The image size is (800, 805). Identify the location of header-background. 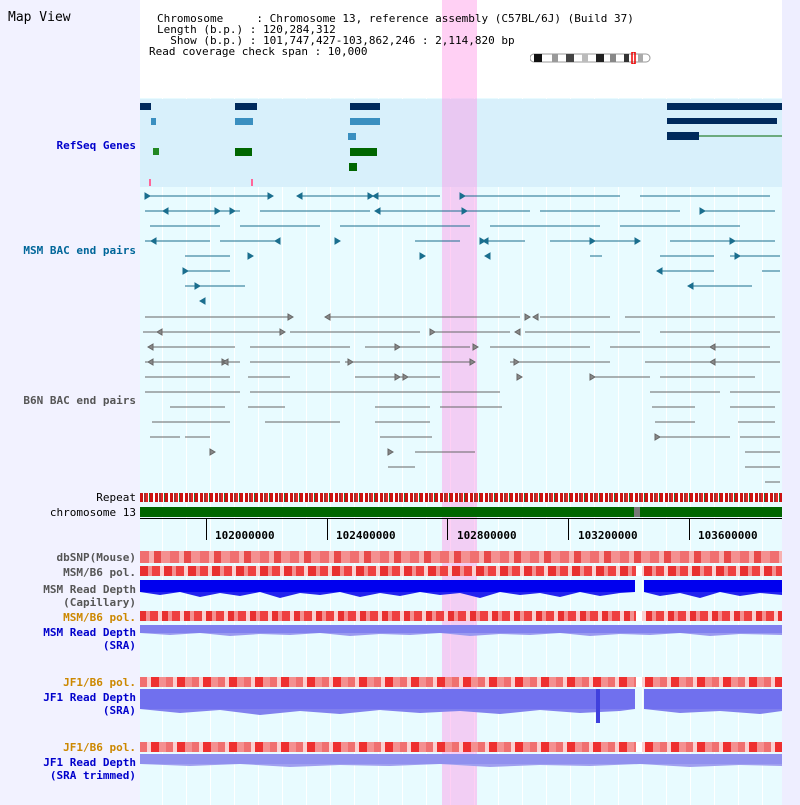
(461, 49).